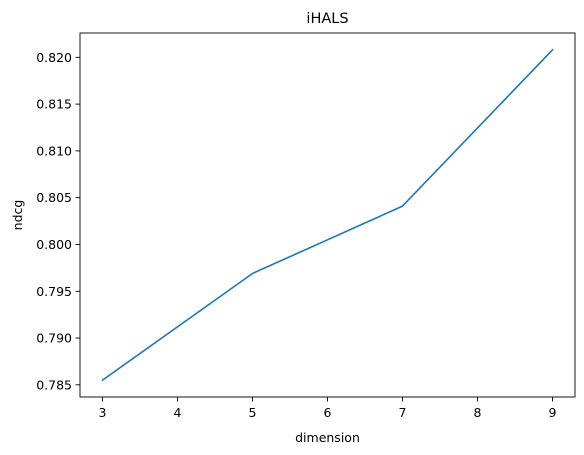 This screenshot has width=584, height=455. I want to click on y-tick-label: 0.800, so click(54, 244).